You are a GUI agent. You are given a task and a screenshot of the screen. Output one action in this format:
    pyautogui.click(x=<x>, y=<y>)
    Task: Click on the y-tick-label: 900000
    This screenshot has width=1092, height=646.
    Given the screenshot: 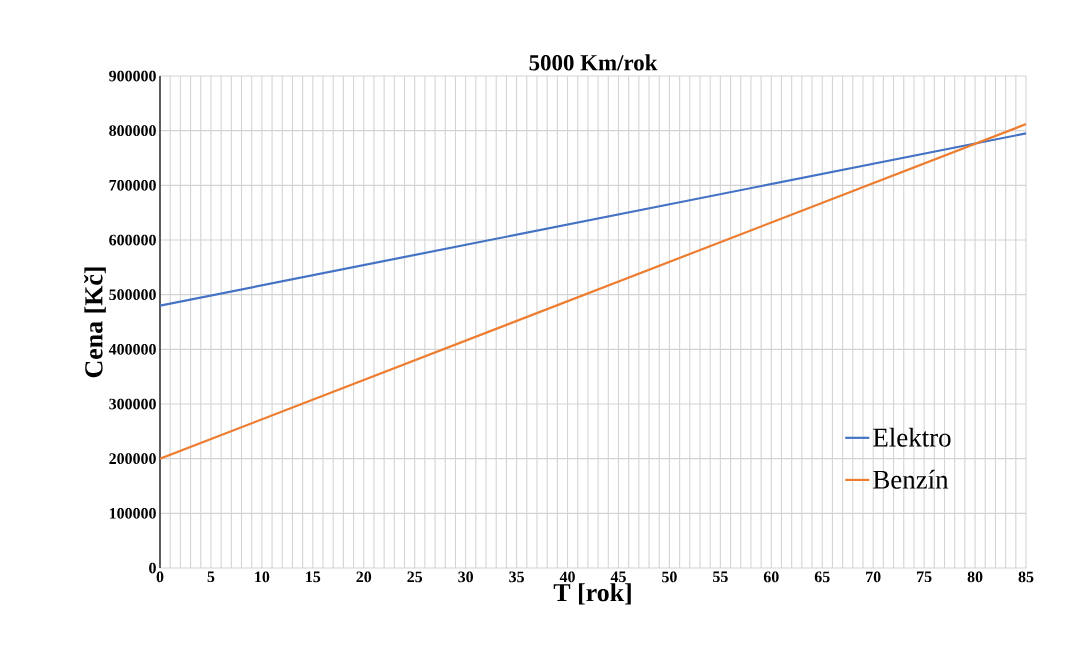 What is the action you would take?
    pyautogui.click(x=132, y=76)
    